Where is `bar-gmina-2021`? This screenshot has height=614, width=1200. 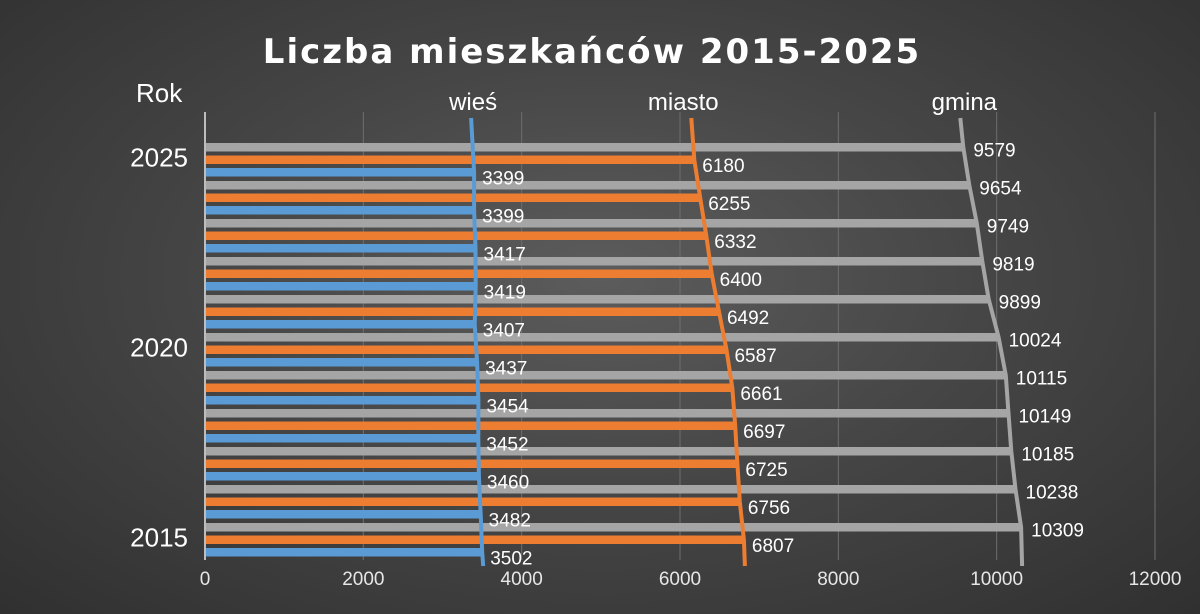
bar-gmina-2021 is located at coordinates (597, 299).